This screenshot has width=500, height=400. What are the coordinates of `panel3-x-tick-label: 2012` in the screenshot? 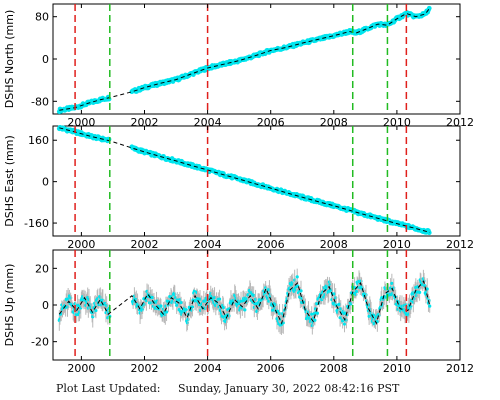 It's located at (460, 368).